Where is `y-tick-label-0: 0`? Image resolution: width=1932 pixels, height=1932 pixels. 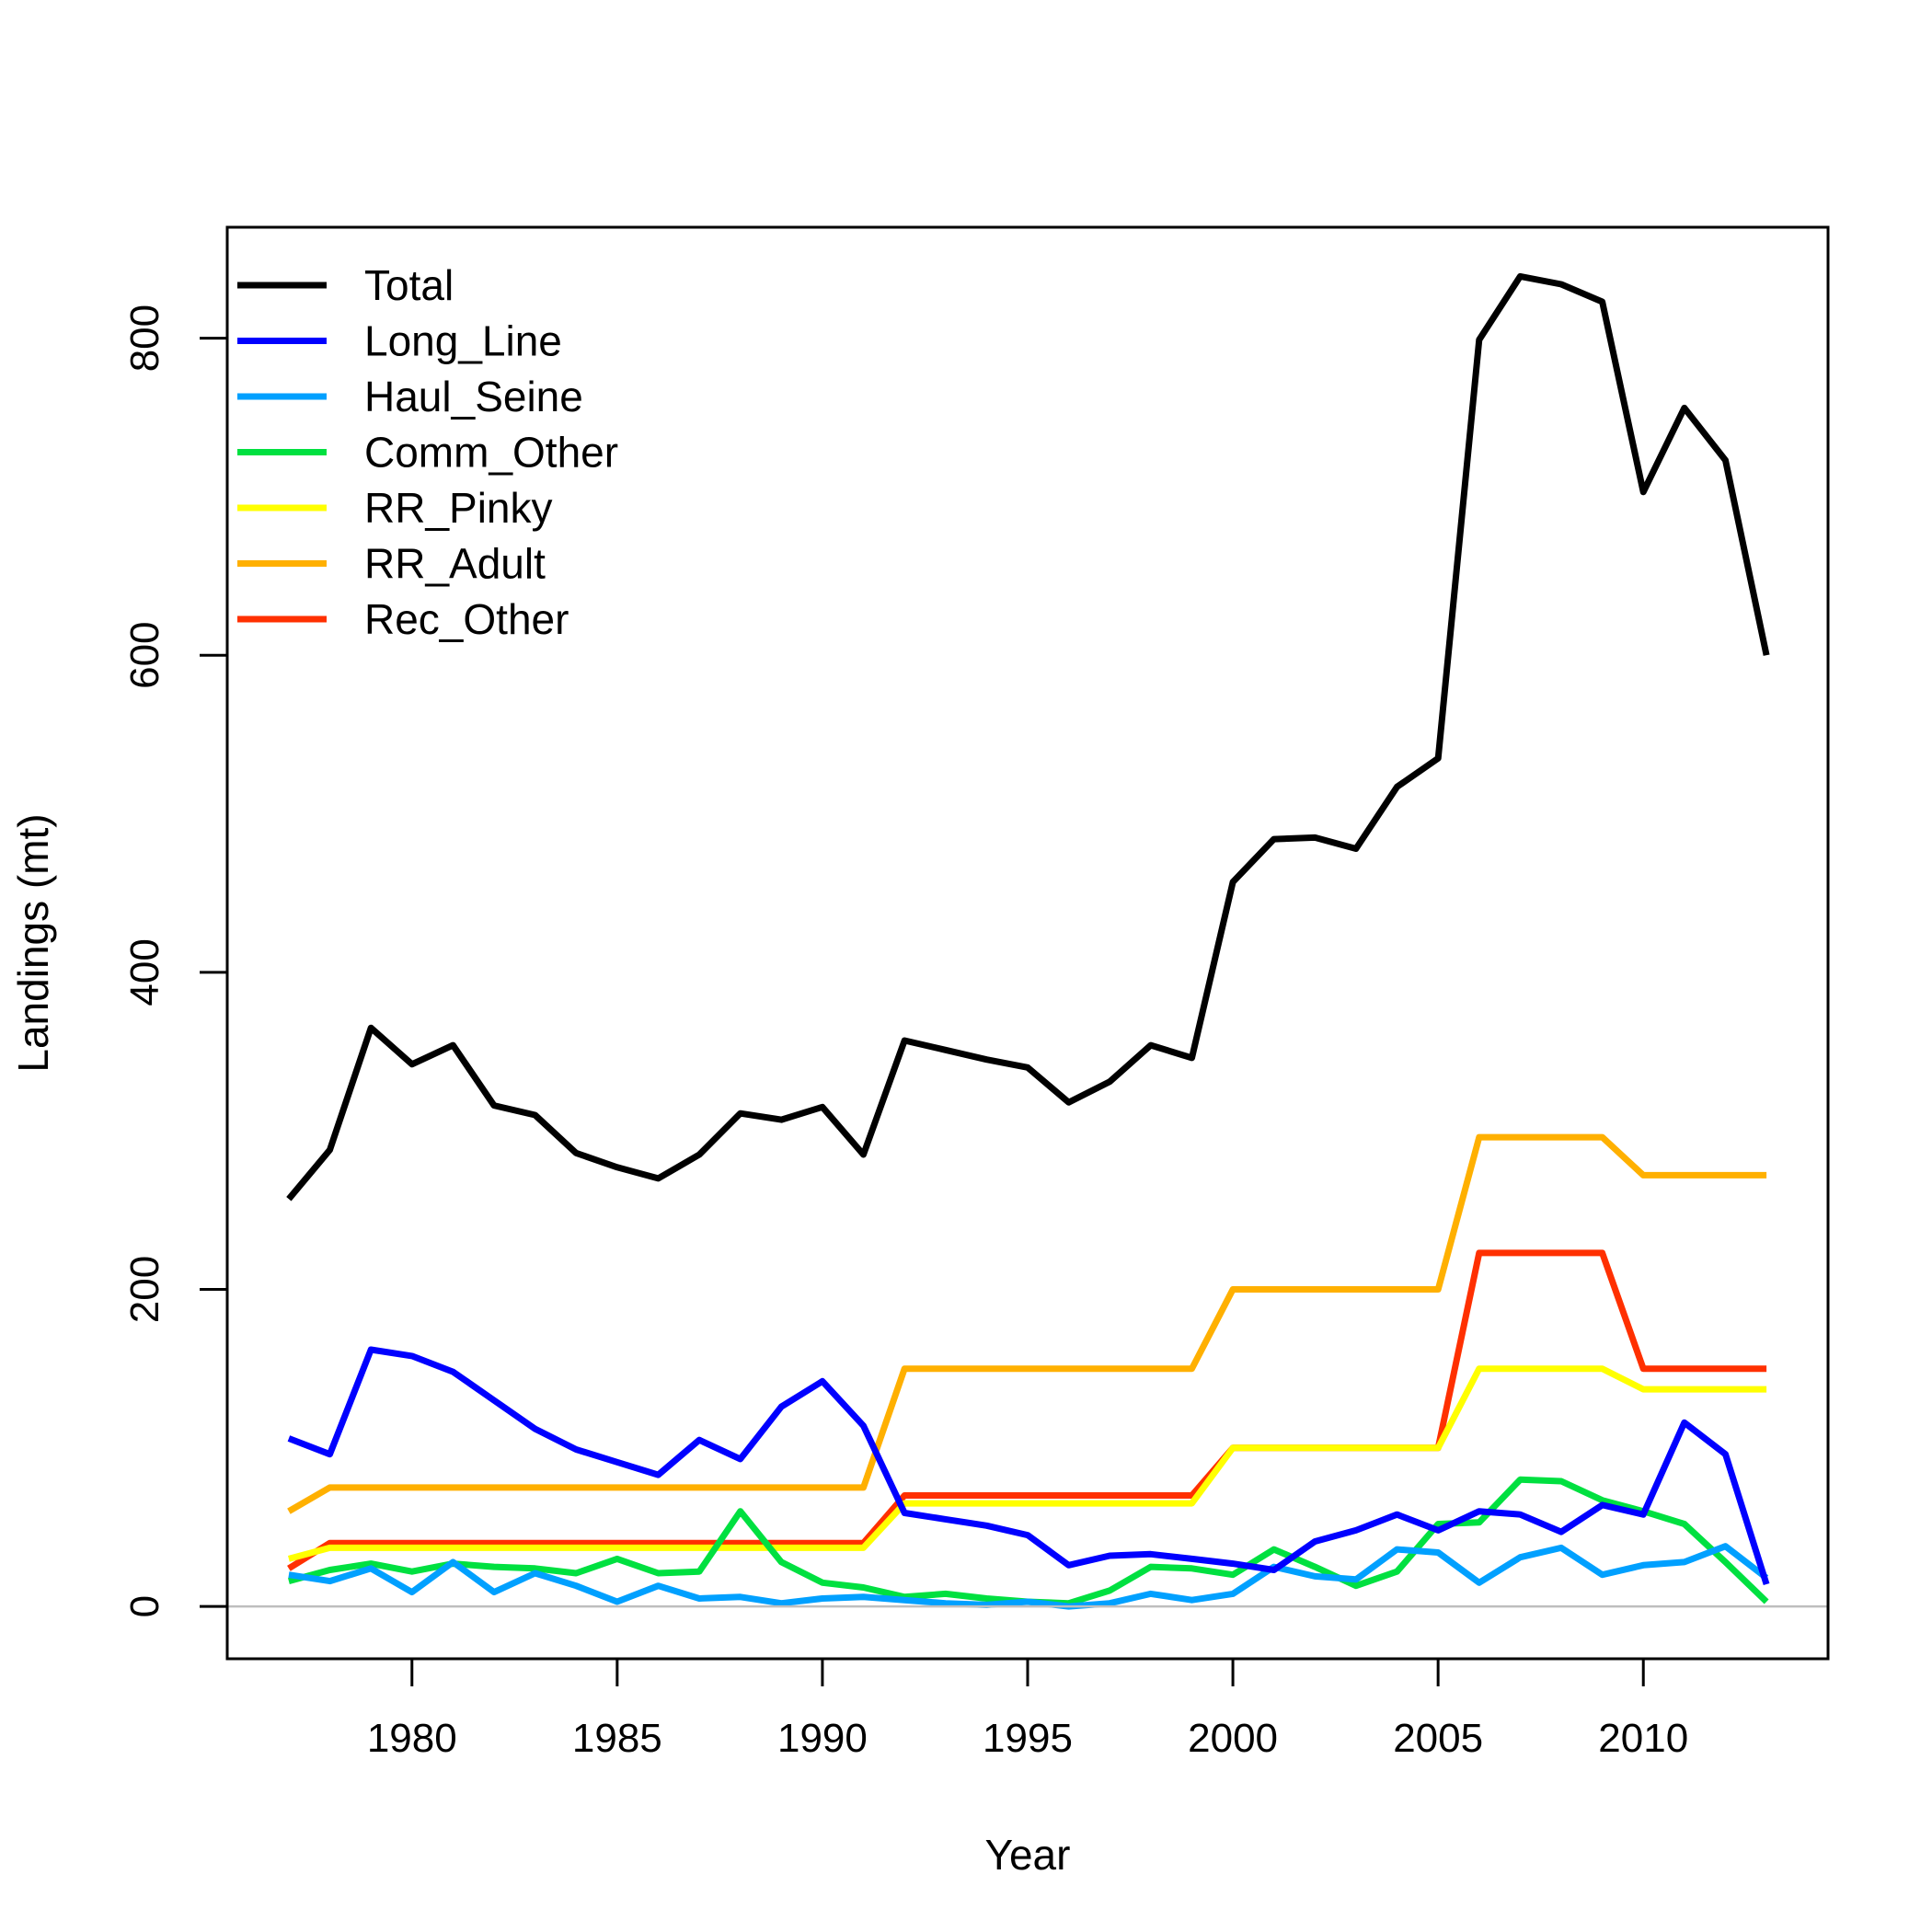
y-tick-label-0: 0 is located at coordinates (144, 1606).